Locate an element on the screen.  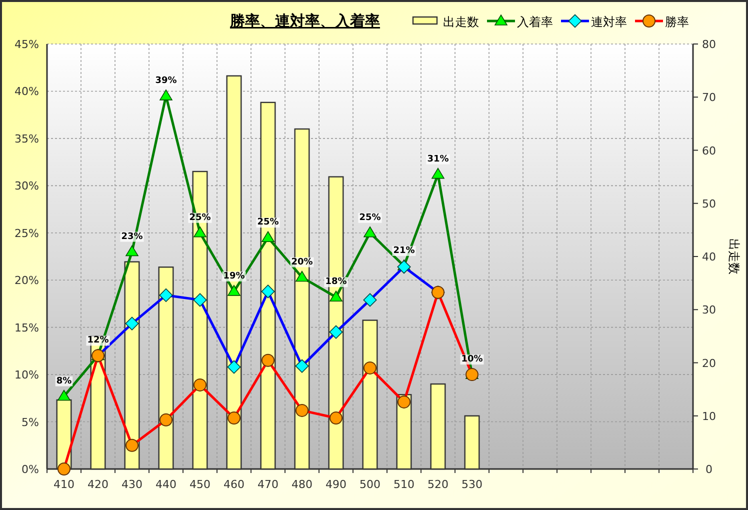
legend-label: 入着率 is located at coordinates (535, 22).